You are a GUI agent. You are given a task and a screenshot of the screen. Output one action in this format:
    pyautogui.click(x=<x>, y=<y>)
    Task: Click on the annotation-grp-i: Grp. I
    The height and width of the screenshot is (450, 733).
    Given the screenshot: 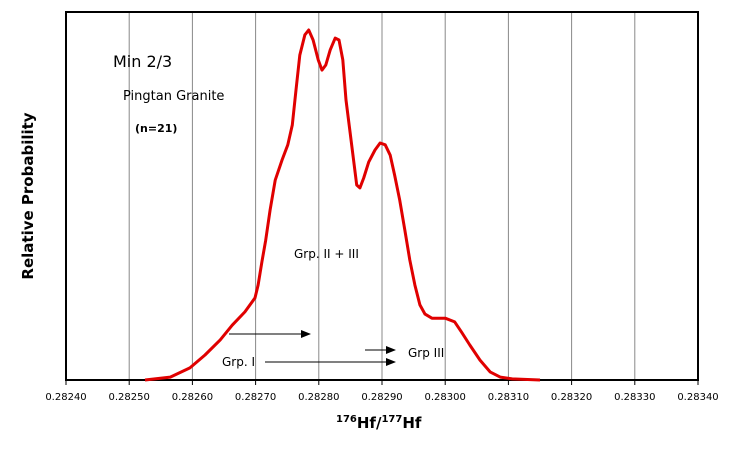 What is the action you would take?
    pyautogui.click(x=238, y=362)
    